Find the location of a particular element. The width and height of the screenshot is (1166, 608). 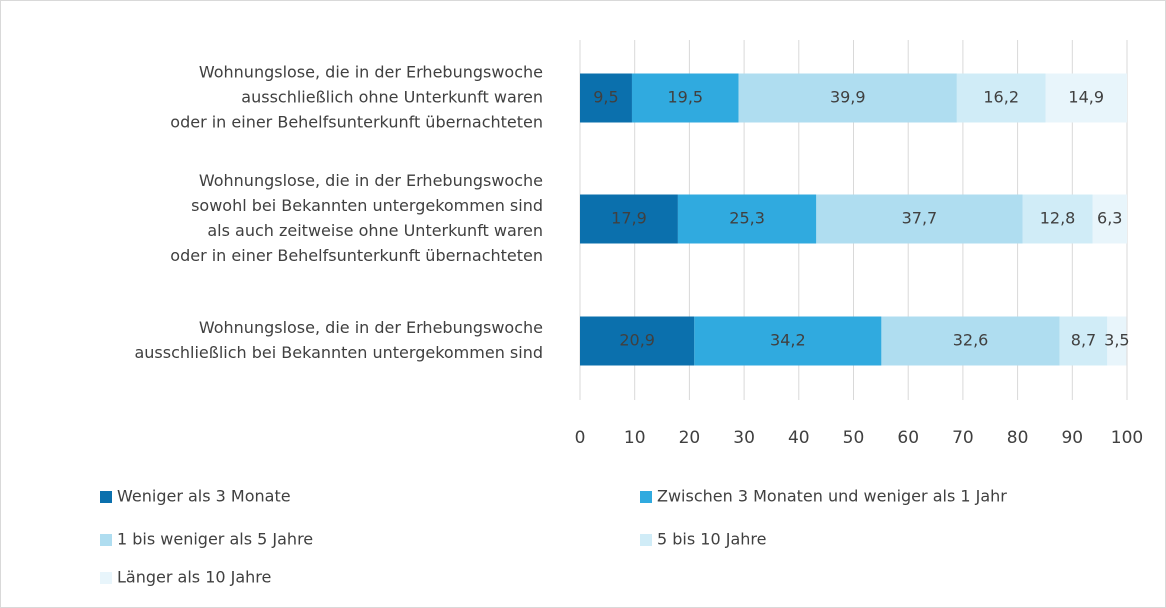

category-label: sowohl bei Bekannten untergekommen sind is located at coordinates (367, 205).